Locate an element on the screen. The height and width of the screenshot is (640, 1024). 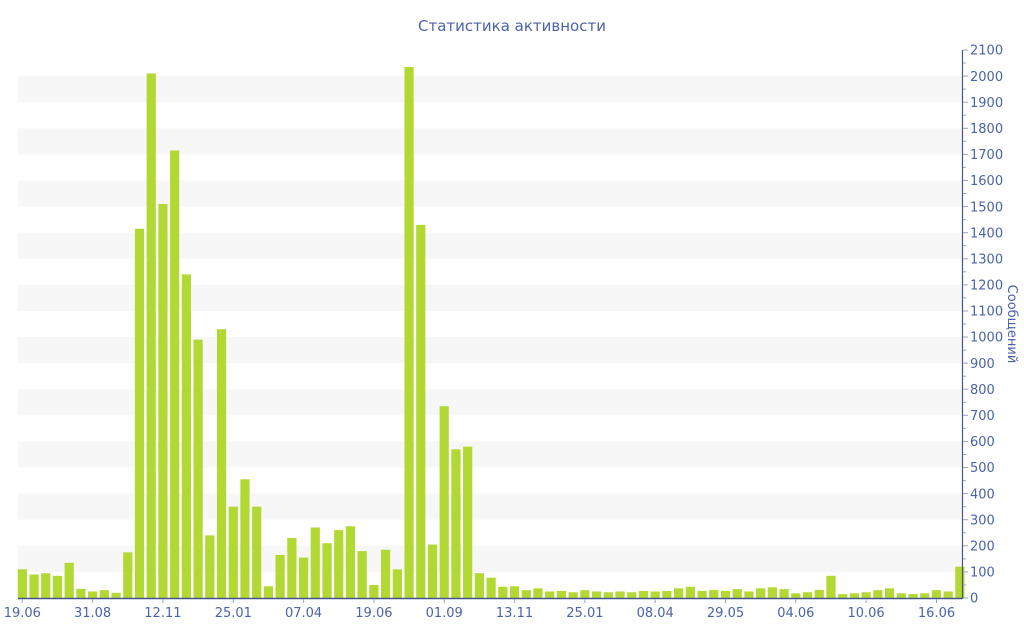
x-tick-label: 25.01 is located at coordinates (584, 613).